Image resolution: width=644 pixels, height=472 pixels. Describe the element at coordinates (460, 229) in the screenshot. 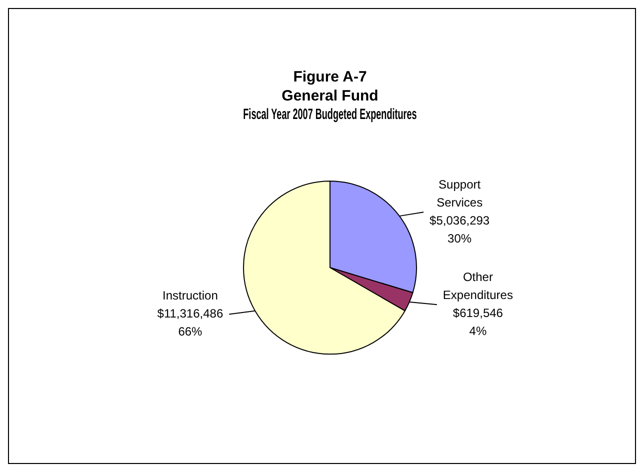

I see `data-label: $5,036,293 30%` at that location.